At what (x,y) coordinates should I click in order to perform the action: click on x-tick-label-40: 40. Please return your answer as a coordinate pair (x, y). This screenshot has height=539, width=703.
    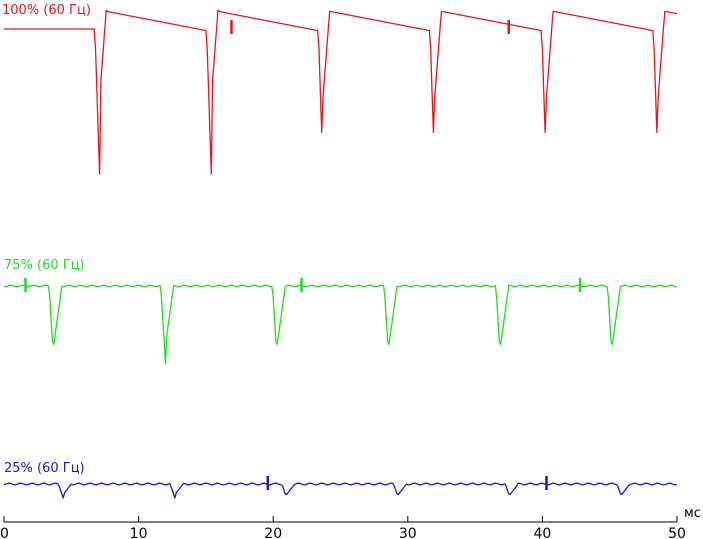
    Looking at the image, I should click on (542, 532).